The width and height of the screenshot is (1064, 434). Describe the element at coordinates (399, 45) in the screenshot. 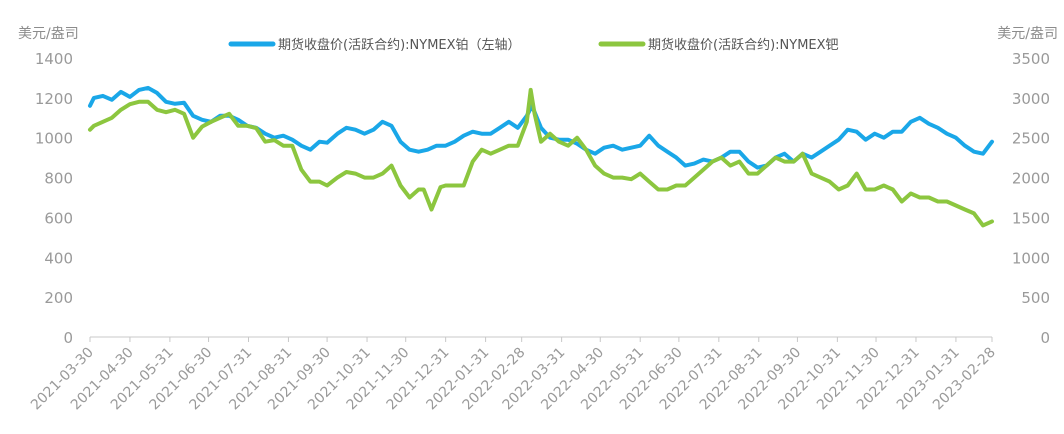

I see `legend-label-platinum: 期货收盘价(活跃合约):NYMEX铂（左轴）` at that location.